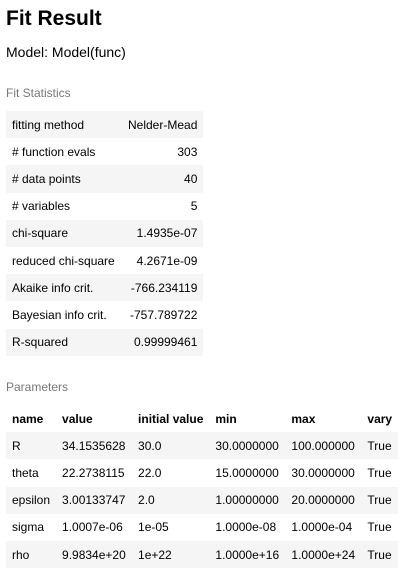 The image size is (402, 569). I want to click on stat-value: 1.4935e-07, so click(167, 233).